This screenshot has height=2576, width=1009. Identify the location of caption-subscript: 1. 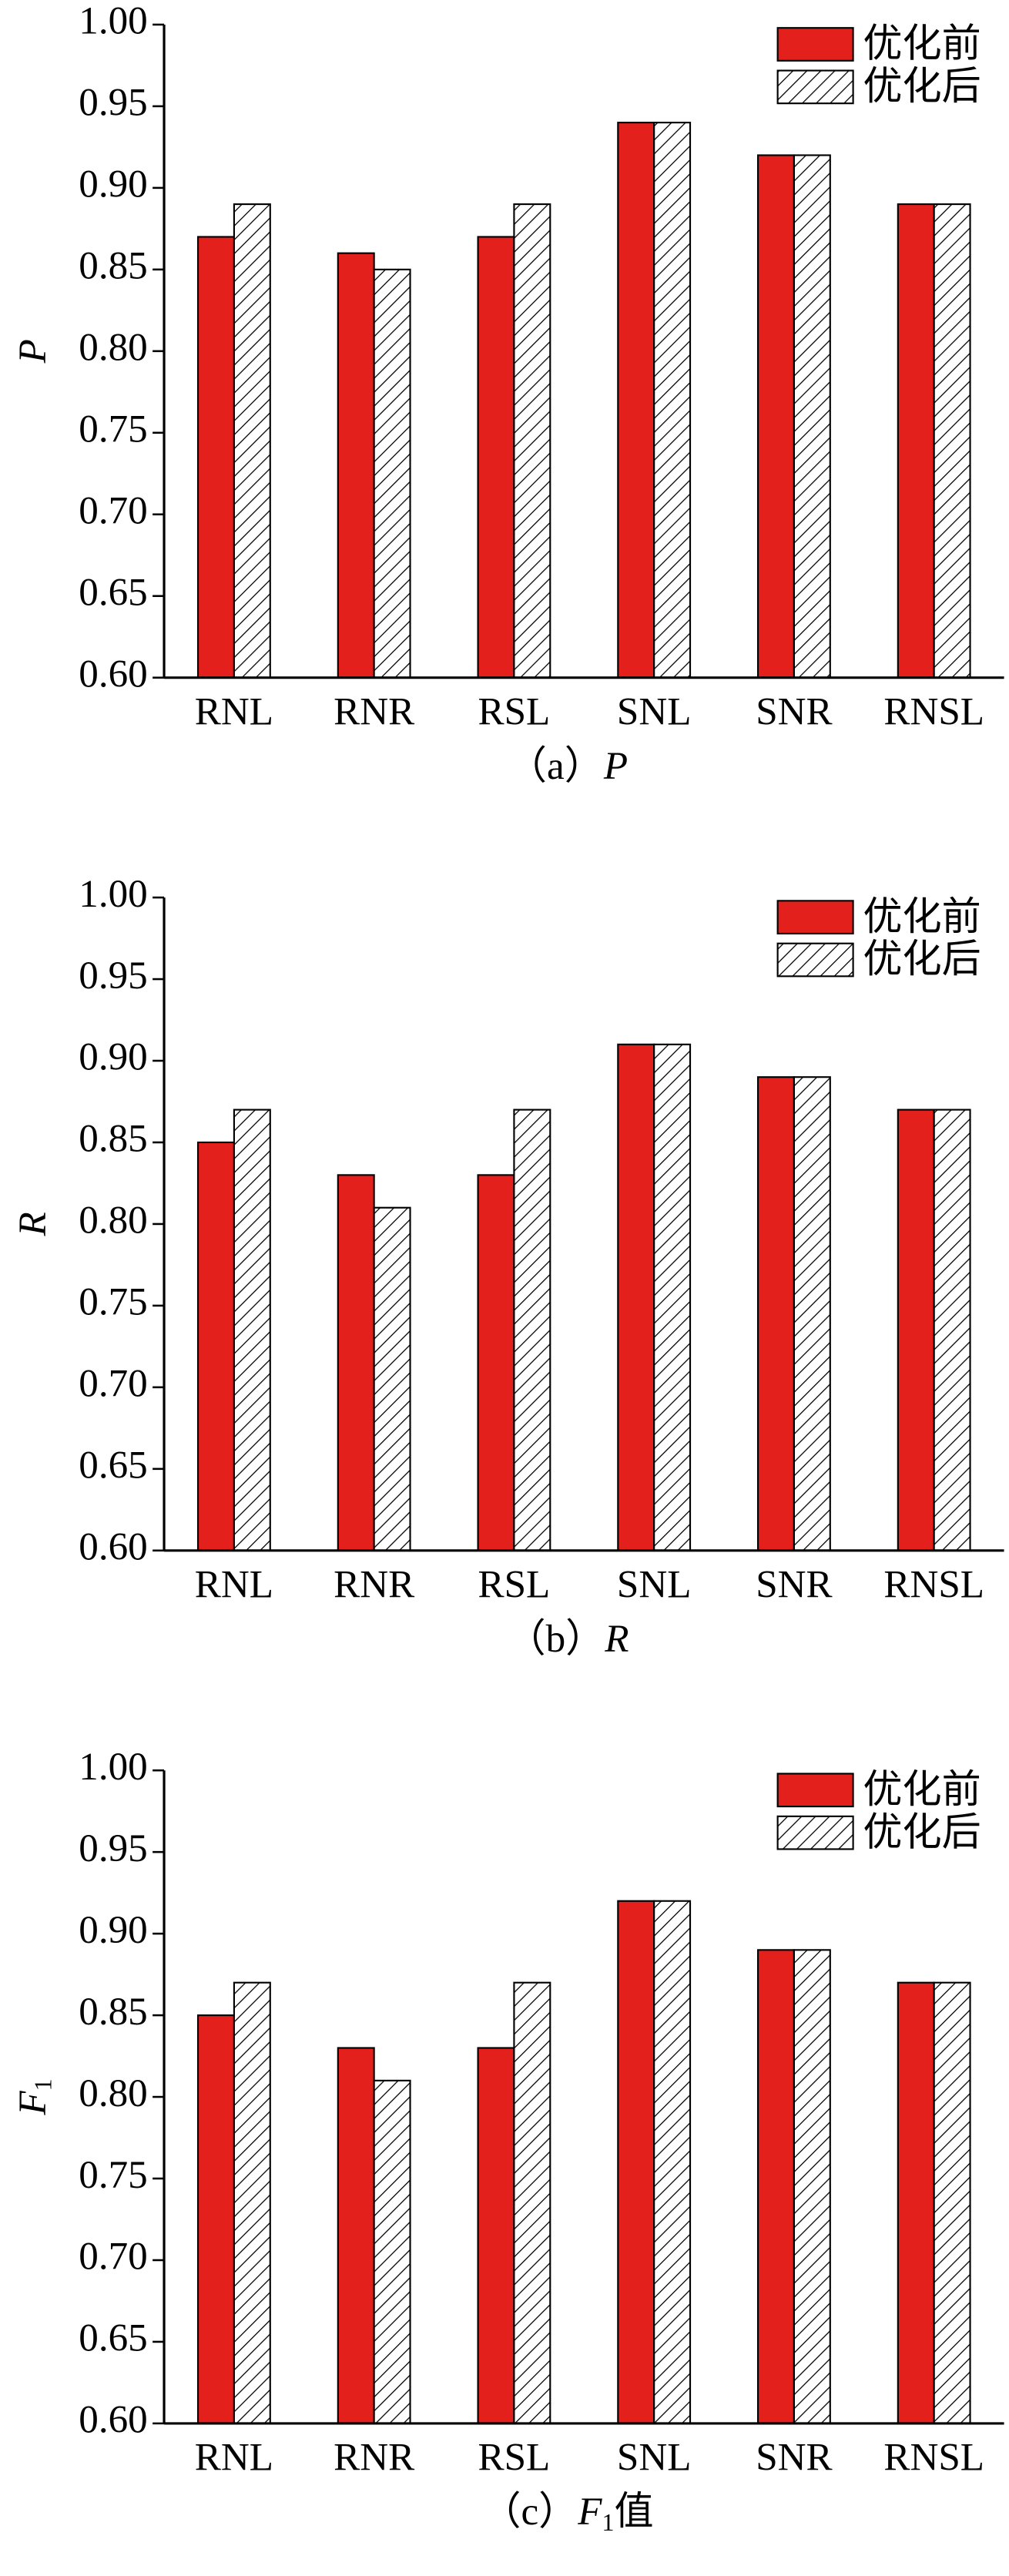
(608, 2522).